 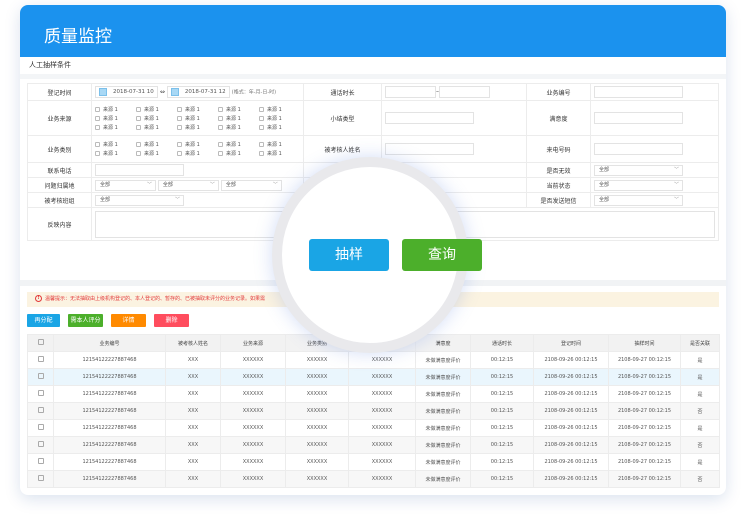 I want to click on call-duration-max, so click(x=464, y=92).